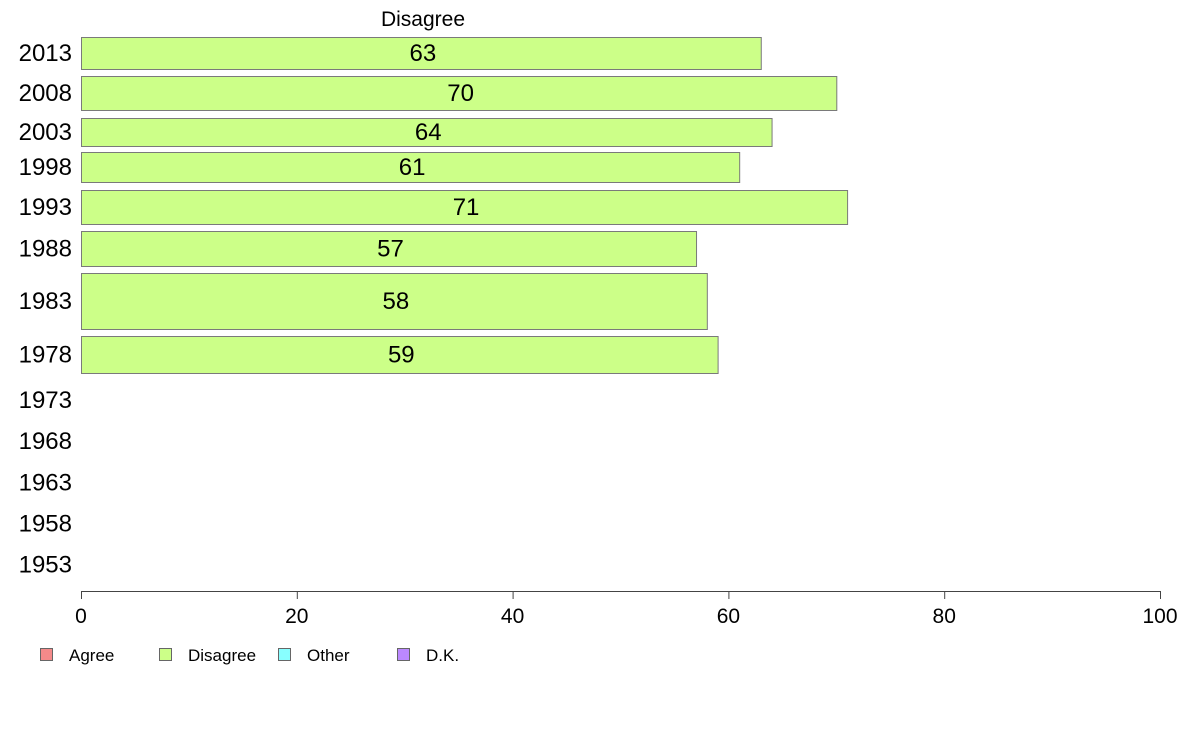 This screenshot has width=1188, height=741. I want to click on x-axis: 0 20 40 60 80 100, so click(626, 609).